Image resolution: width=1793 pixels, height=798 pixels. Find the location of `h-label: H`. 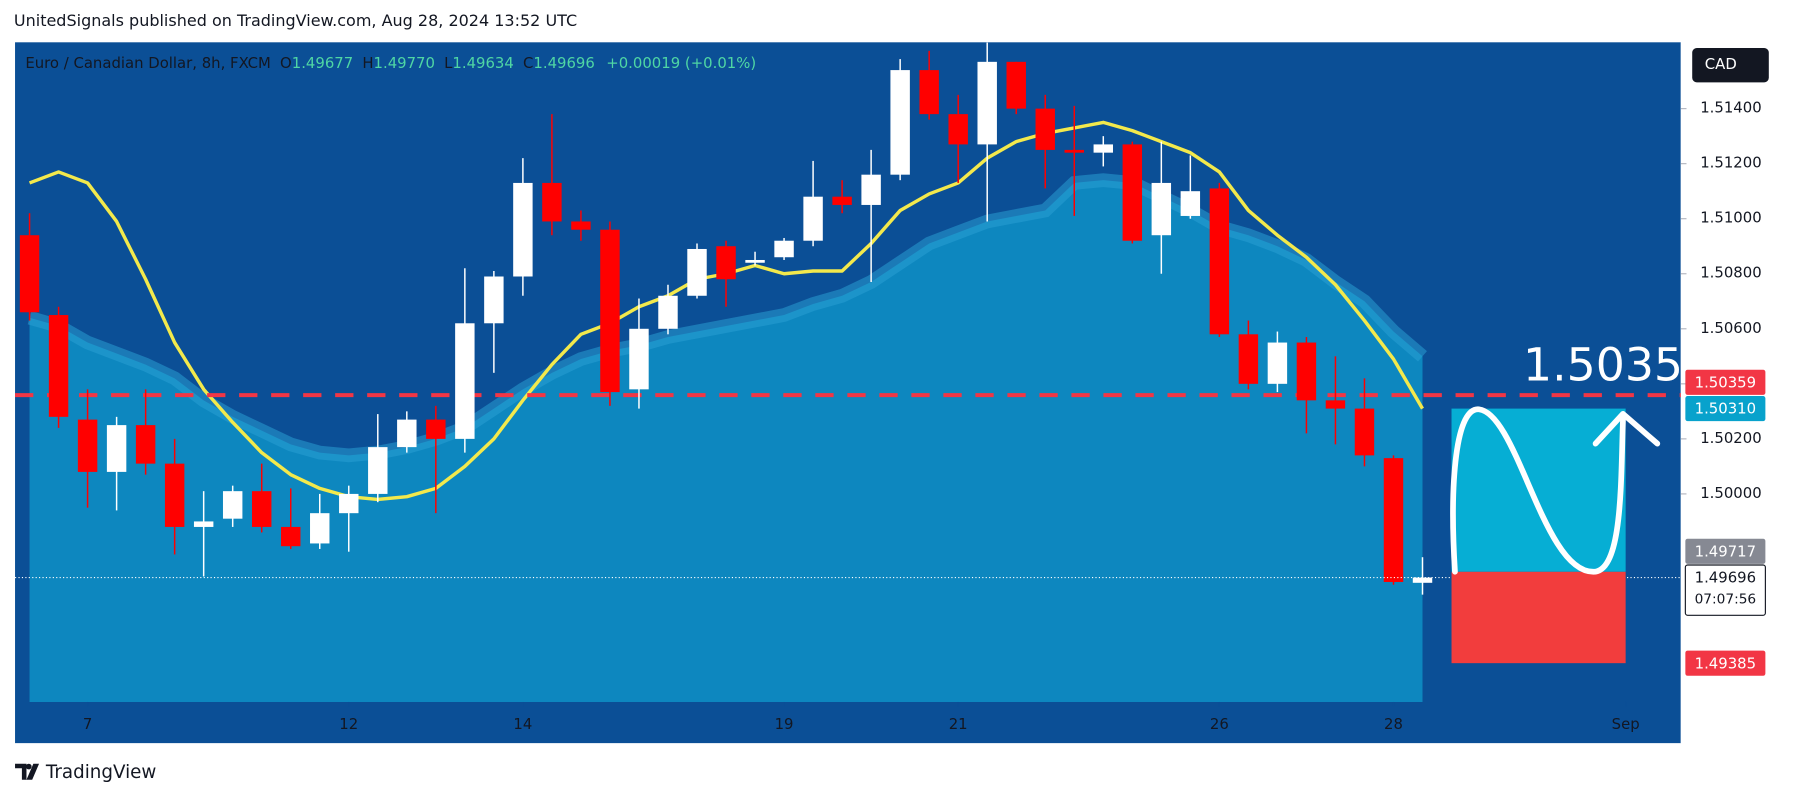

h-label: H is located at coordinates (367, 63).